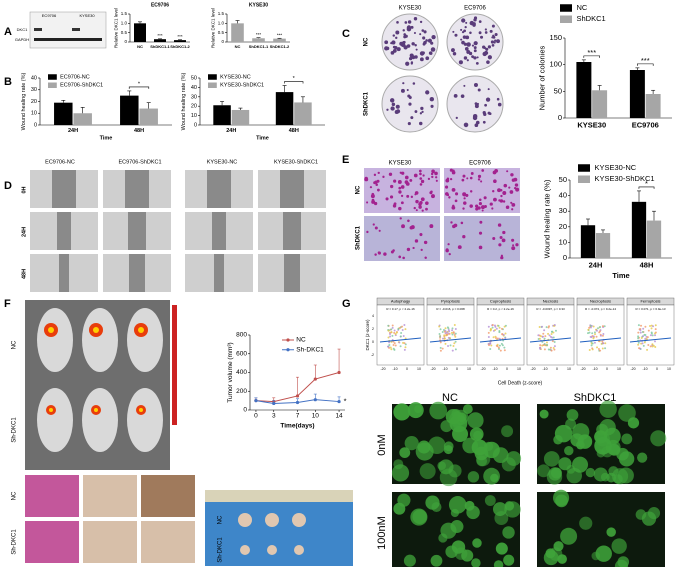  I want to click on facet-panel, so click(600, 335).